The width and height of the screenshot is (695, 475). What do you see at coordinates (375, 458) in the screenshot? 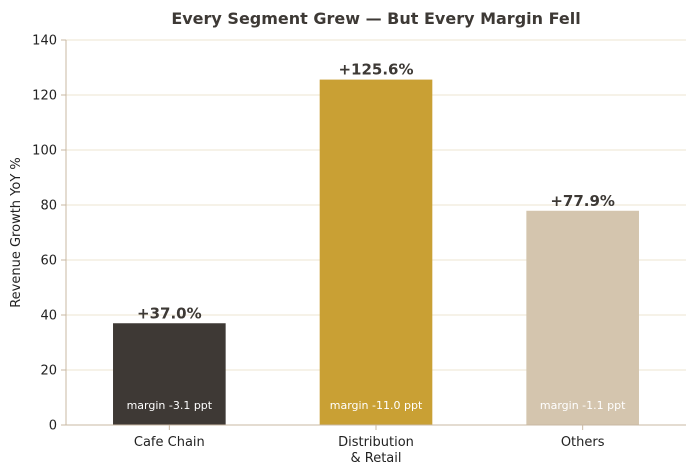
I see `x-tick-label: & Retail` at bounding box center [375, 458].